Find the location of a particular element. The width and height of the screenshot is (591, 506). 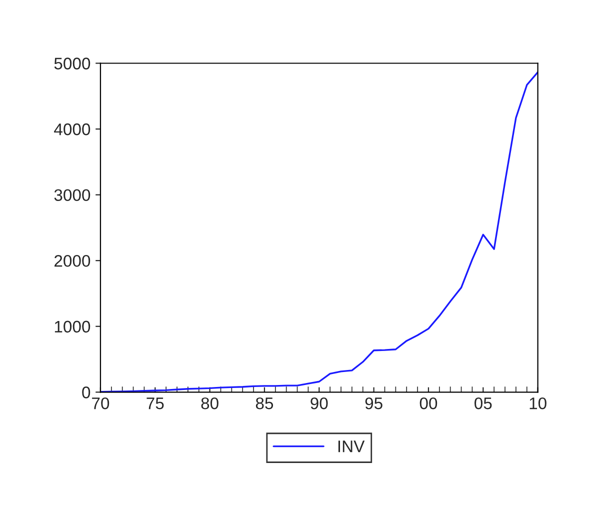

y-tick-label: 0 is located at coordinates (86, 392).